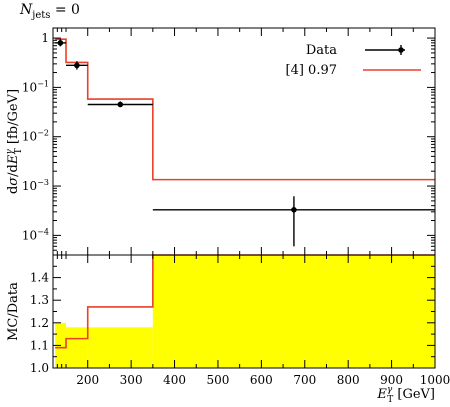  I want to click on y-label-d: d, so click(13, 190).